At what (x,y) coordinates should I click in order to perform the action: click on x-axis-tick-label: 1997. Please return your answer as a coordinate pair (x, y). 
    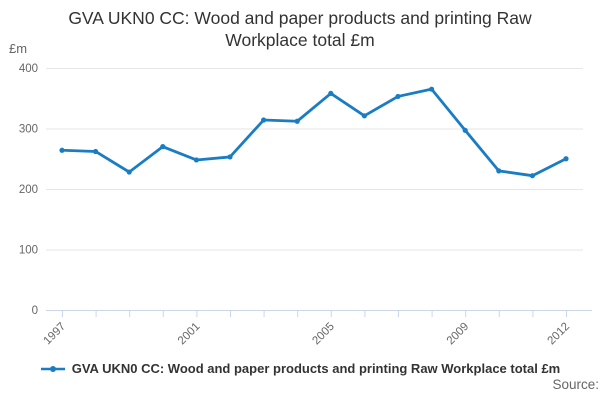
    Looking at the image, I should click on (55, 334).